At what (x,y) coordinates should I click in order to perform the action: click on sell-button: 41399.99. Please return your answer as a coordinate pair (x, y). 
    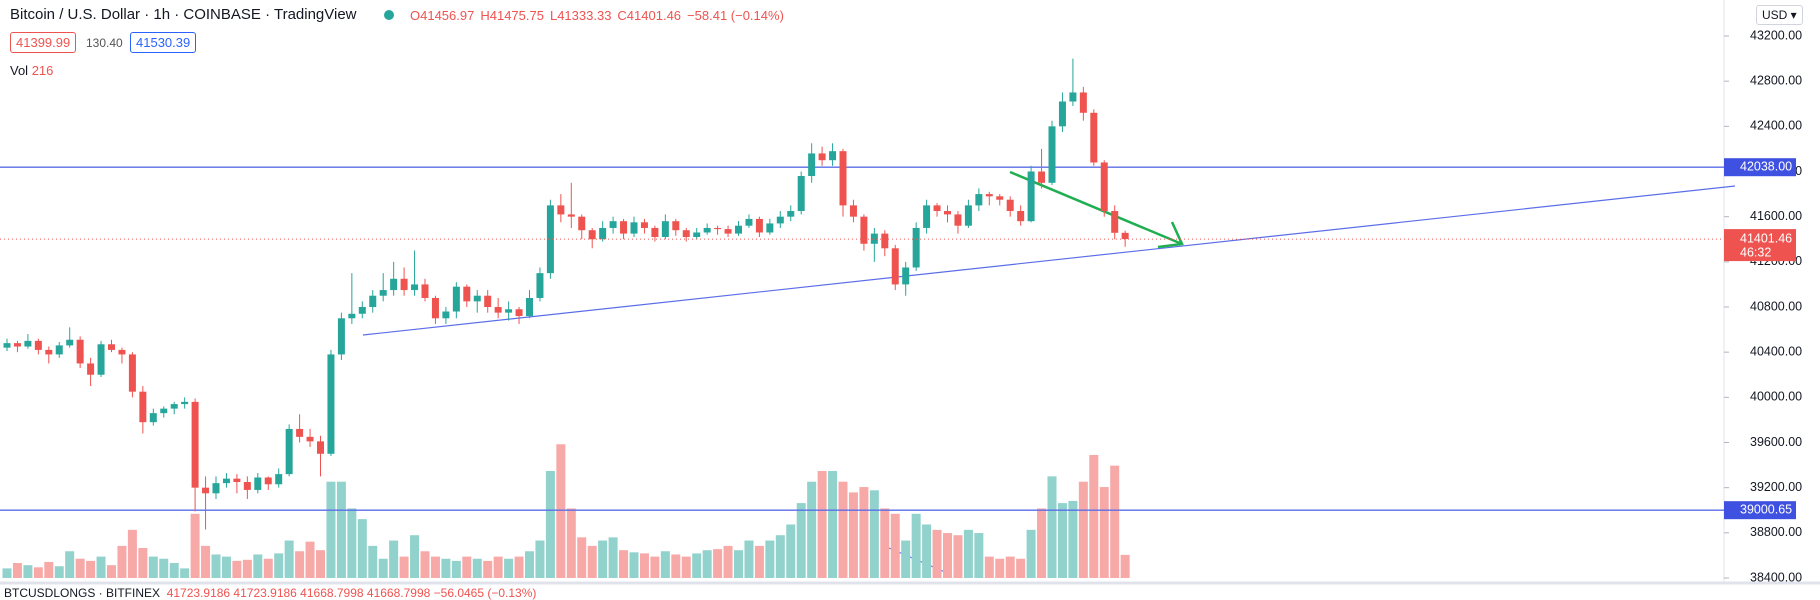
    Looking at the image, I should click on (43, 42).